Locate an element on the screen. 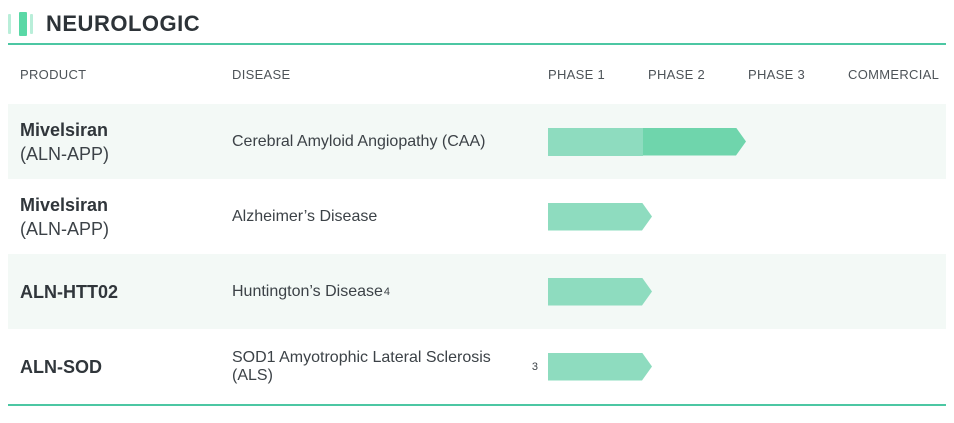  section-title: NEUROLOGIC is located at coordinates (123, 23).